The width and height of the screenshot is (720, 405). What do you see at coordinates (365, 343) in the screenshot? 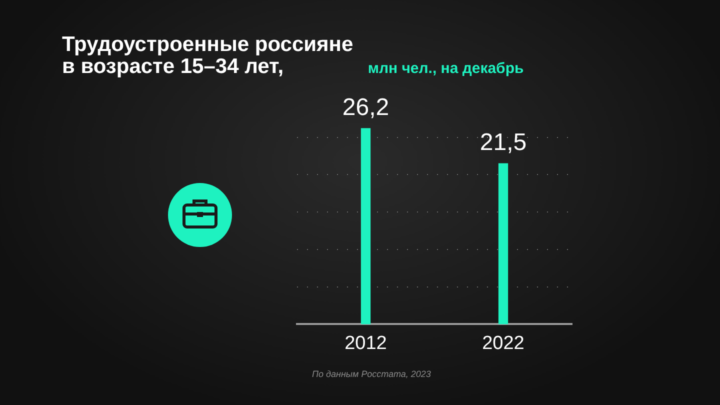
I see `x-tick-label: 2012` at bounding box center [365, 343].